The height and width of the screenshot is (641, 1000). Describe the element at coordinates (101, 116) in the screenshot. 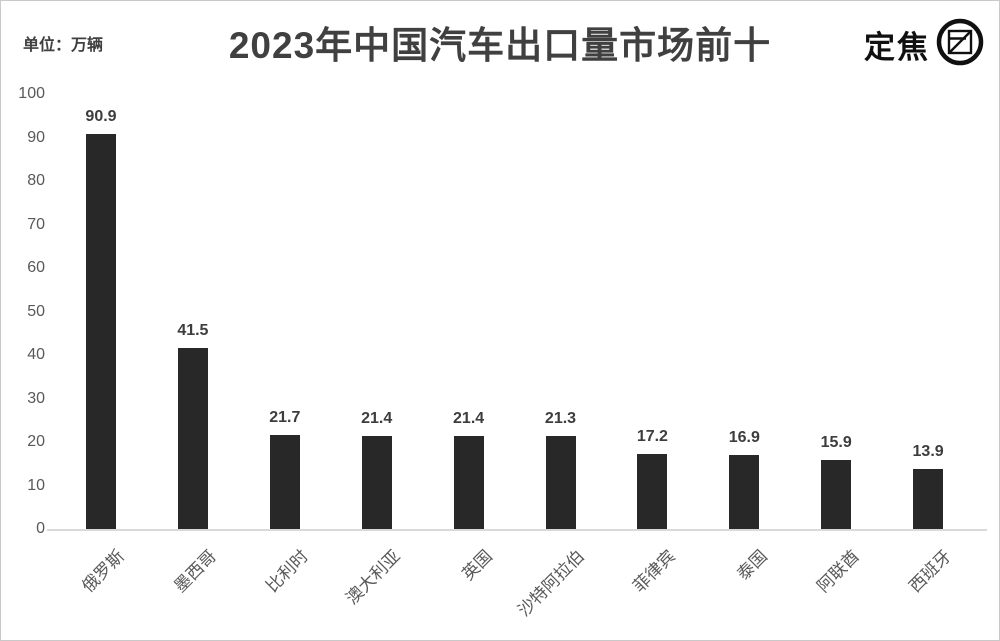

I see `bar-value-label: 90.9` at that location.